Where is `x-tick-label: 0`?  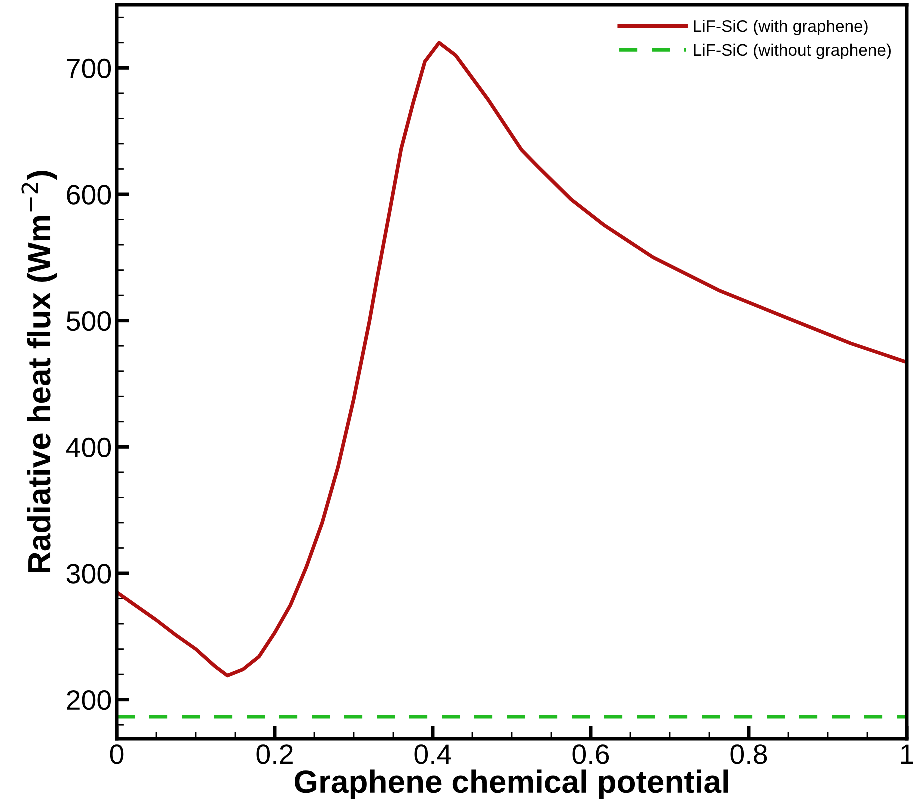 x-tick-label: 0 is located at coordinates (117, 754).